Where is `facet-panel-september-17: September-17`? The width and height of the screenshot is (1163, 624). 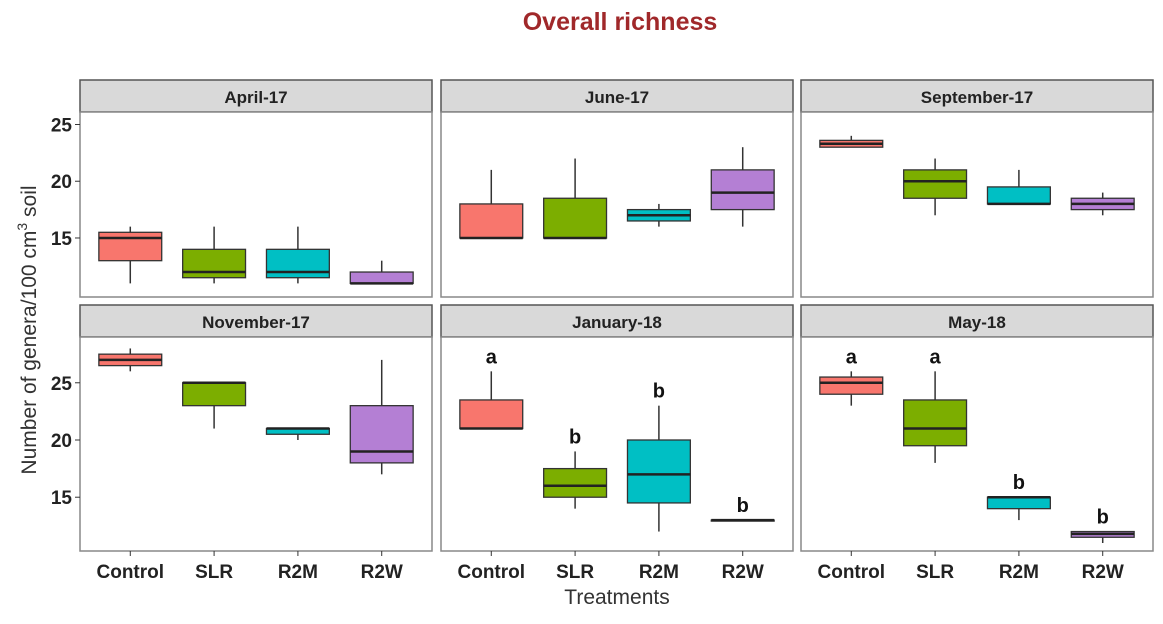
facet-panel-september-17: September-17 is located at coordinates (977, 188).